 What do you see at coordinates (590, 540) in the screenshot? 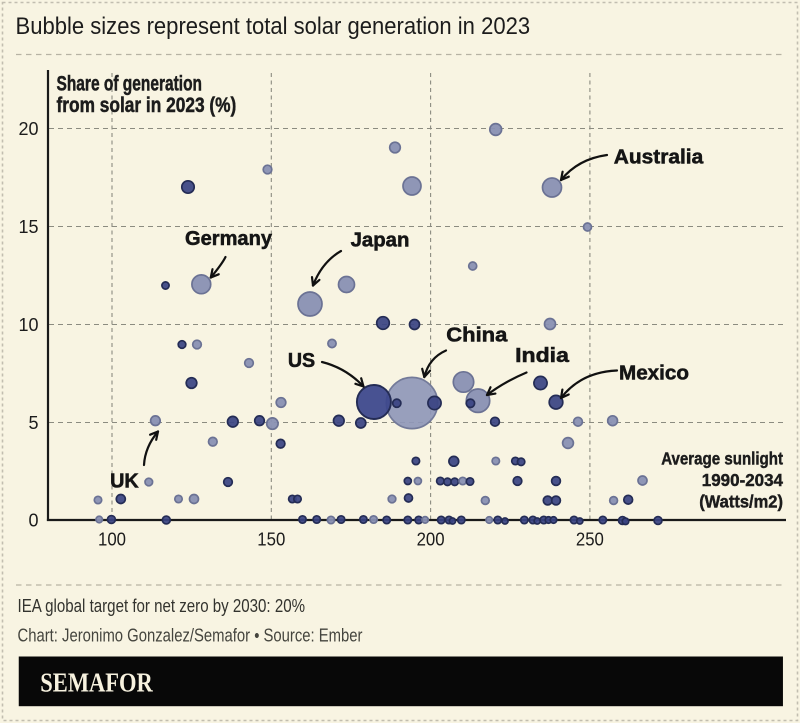
I see `svg-text: 250` at bounding box center [590, 540].